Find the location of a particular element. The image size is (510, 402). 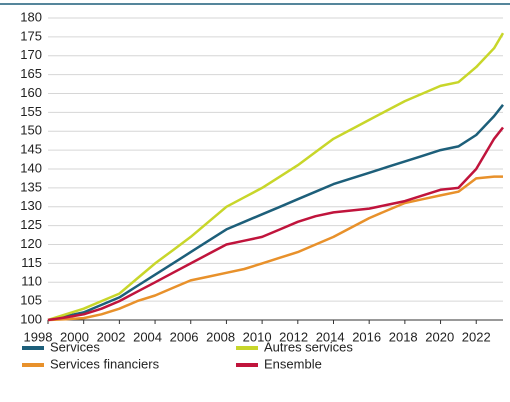

x-tick-label: 2018 is located at coordinates (403, 336).